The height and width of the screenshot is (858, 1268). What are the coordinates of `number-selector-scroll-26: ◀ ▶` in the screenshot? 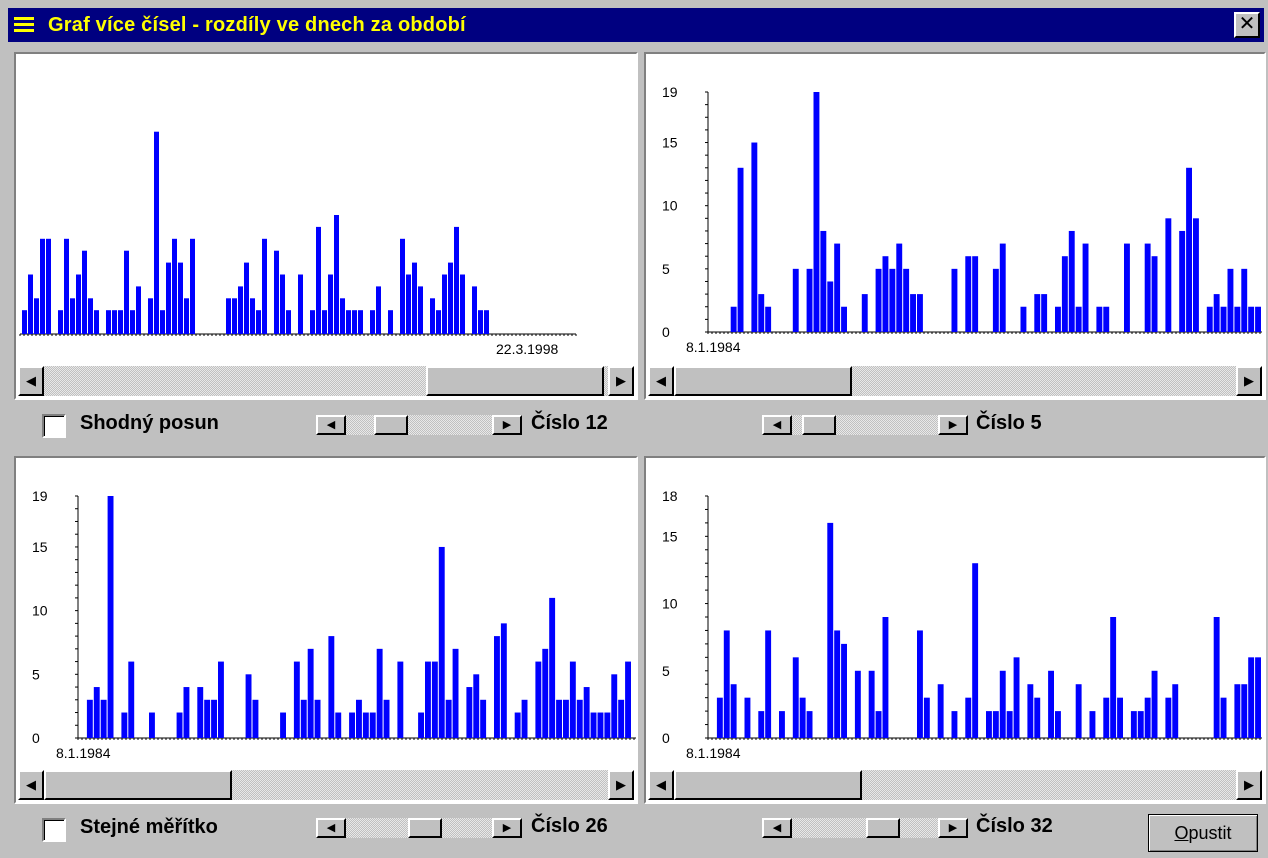 It's located at (419, 828).